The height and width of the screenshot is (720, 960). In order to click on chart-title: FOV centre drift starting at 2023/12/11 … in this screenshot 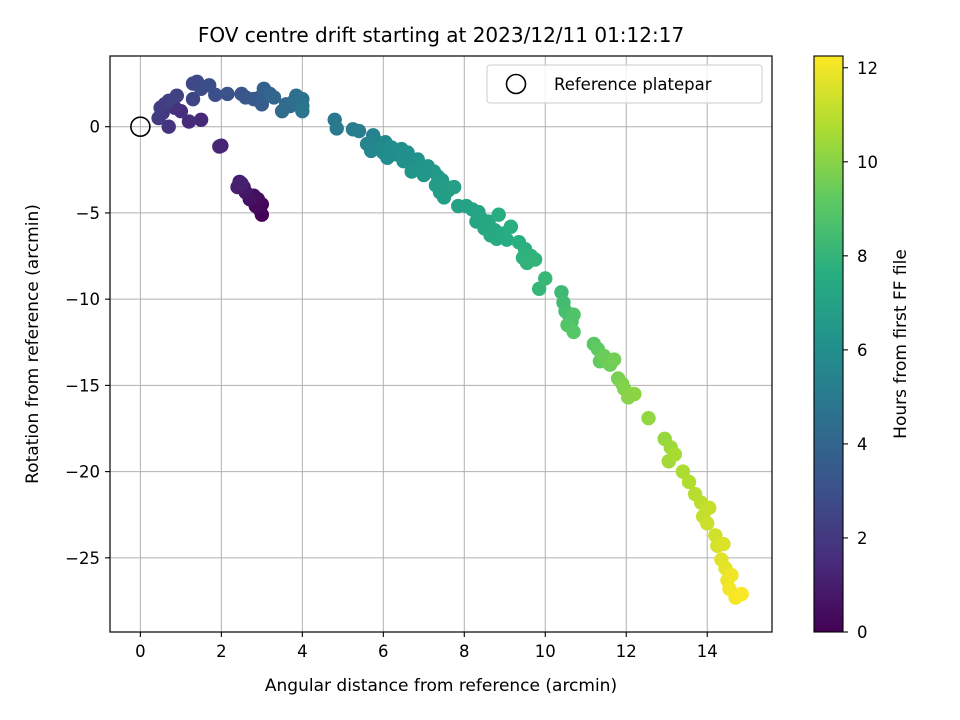, I will do `click(441, 35)`.